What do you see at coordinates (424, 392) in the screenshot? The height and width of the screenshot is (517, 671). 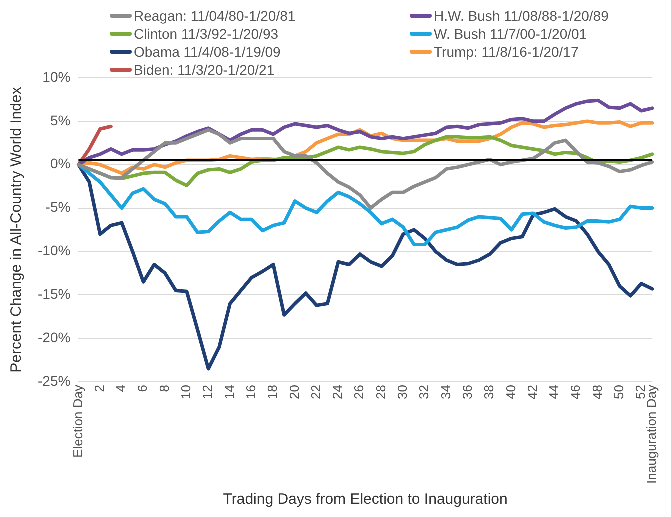 I see `x-tick-label: 32` at bounding box center [424, 392].